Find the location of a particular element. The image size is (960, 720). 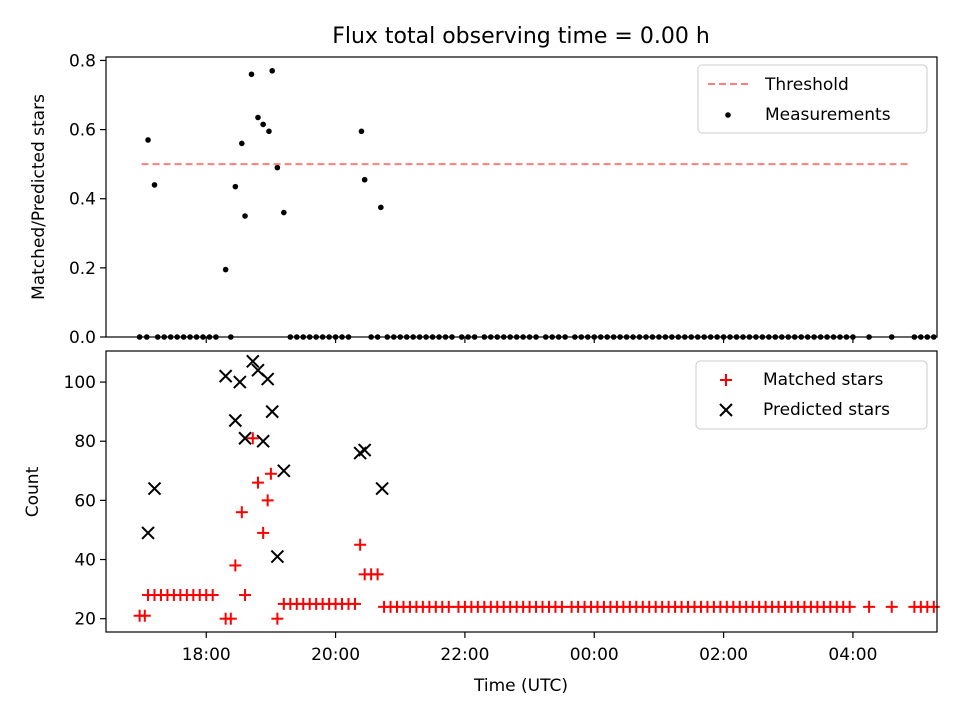

legend-predicted-label: Predicted stars is located at coordinates (826, 410).